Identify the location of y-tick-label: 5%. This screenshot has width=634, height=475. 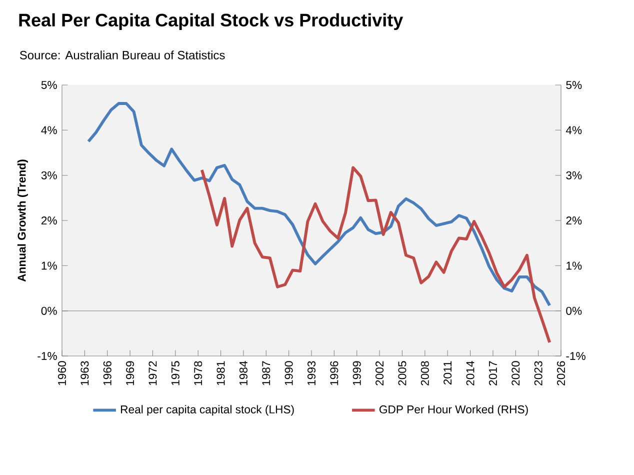
(49, 85).